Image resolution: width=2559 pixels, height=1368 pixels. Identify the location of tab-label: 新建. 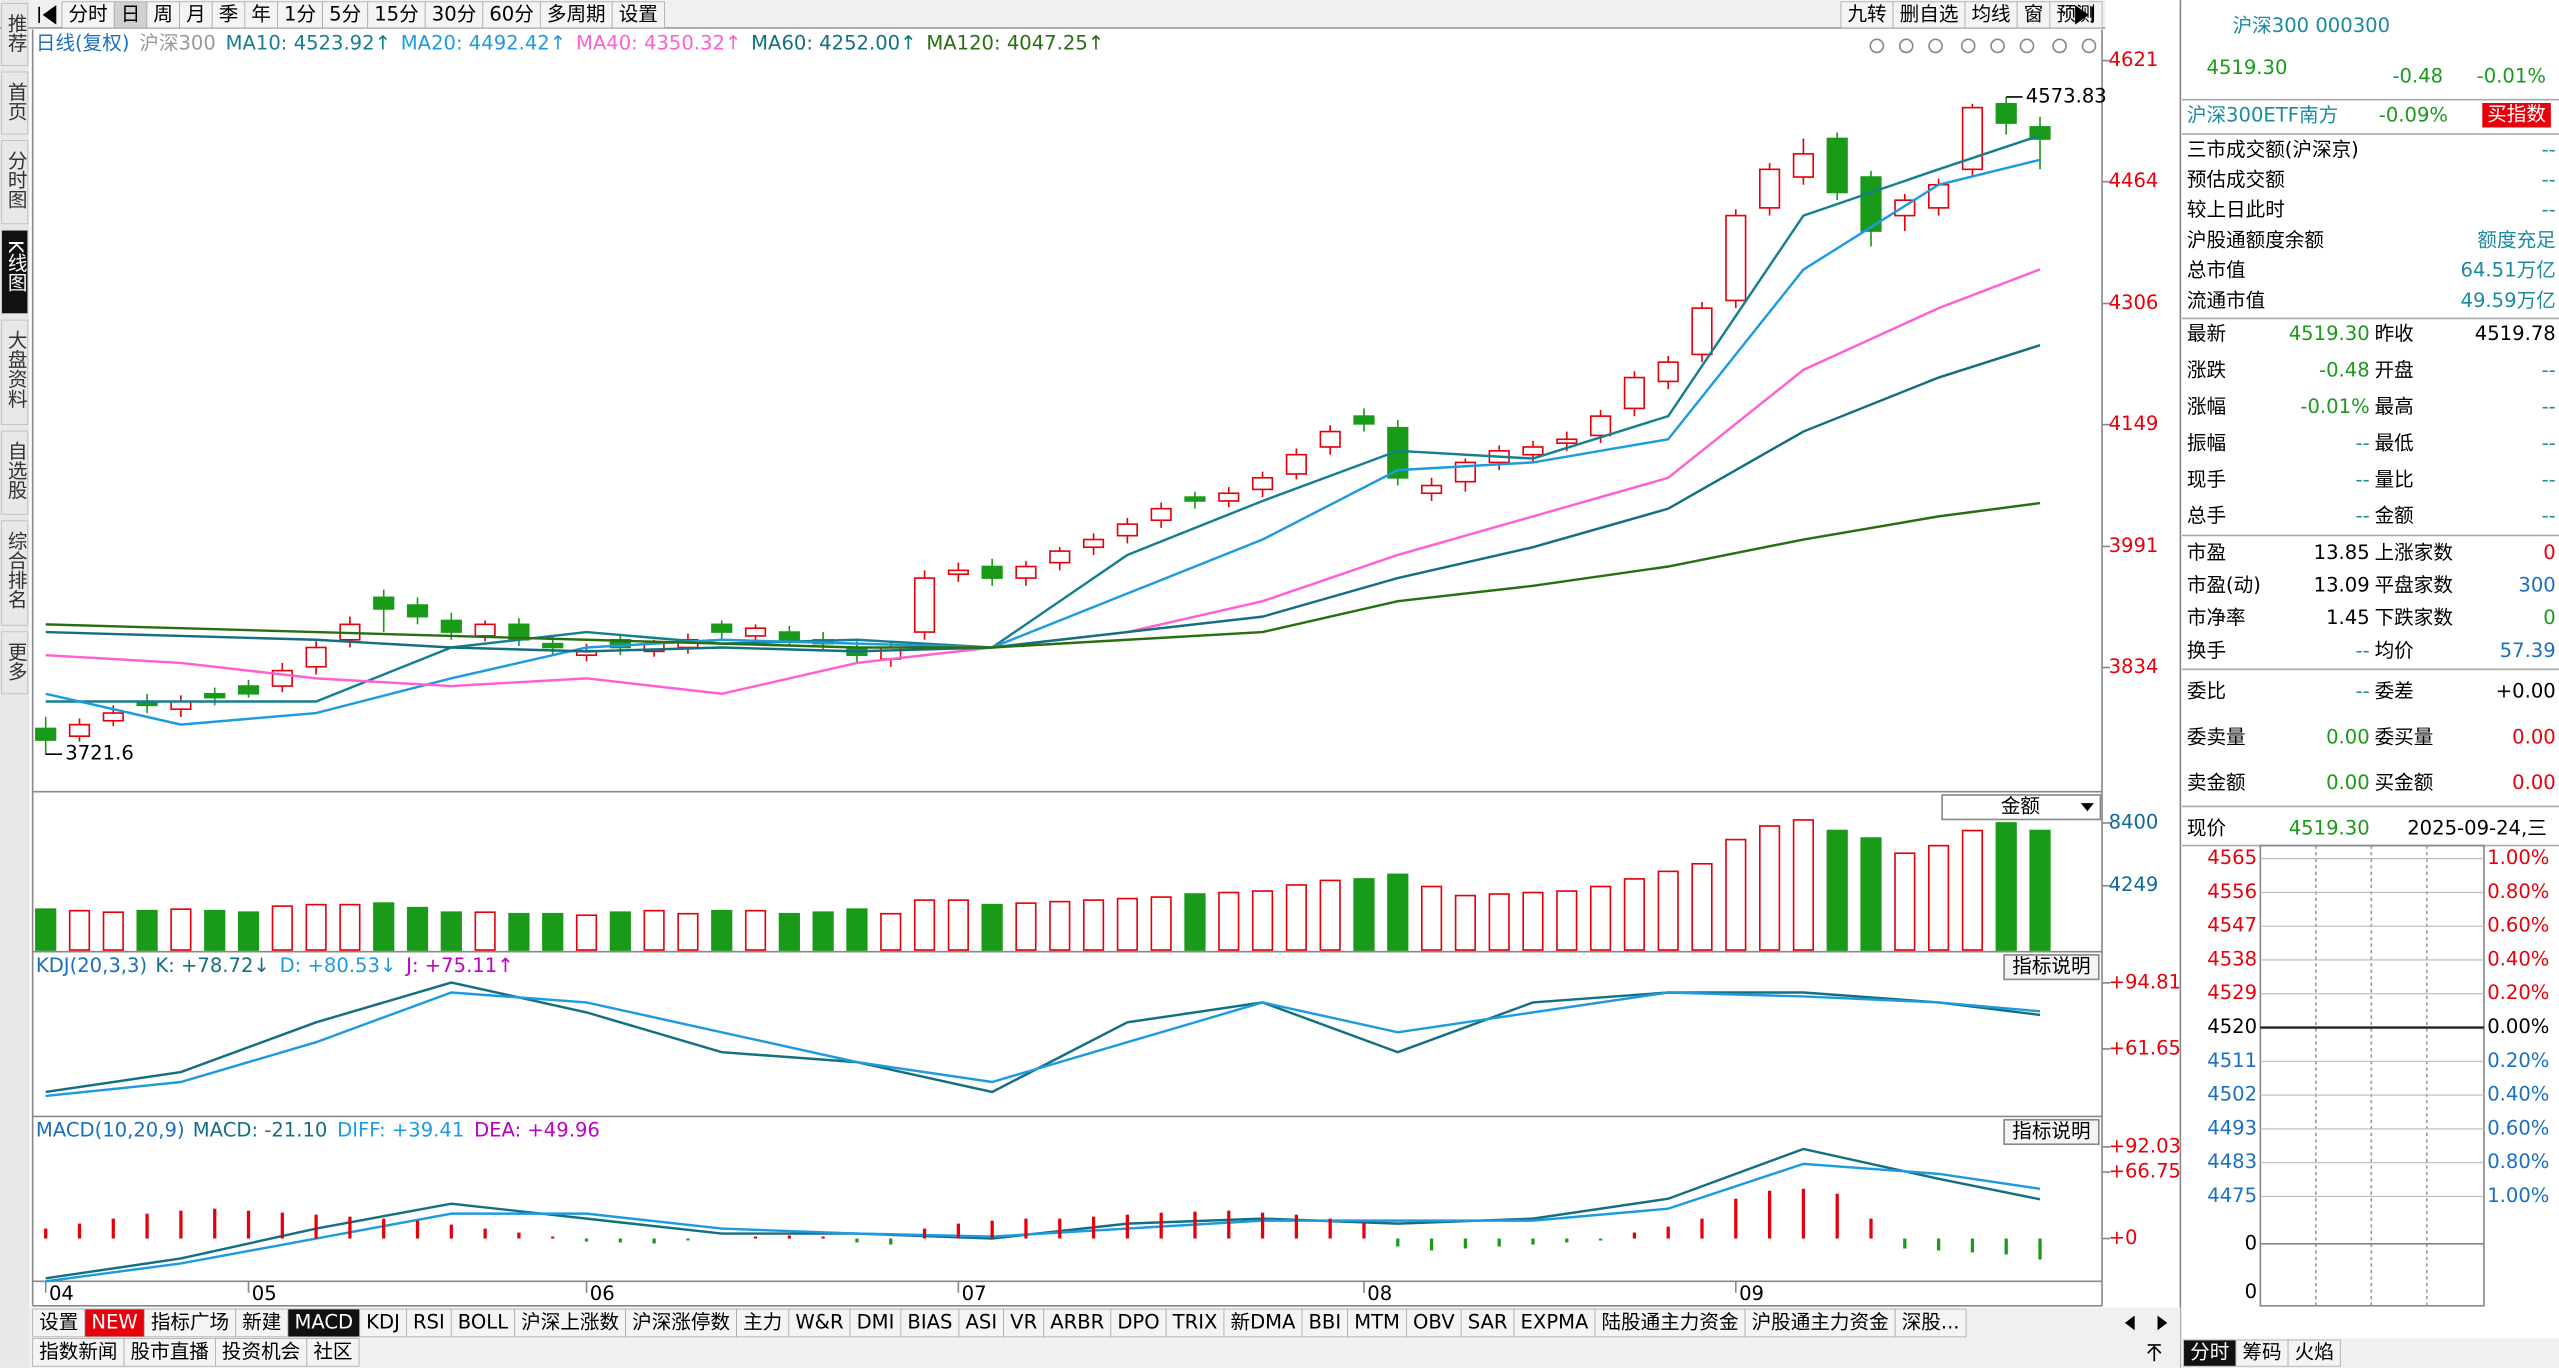
(261, 1321).